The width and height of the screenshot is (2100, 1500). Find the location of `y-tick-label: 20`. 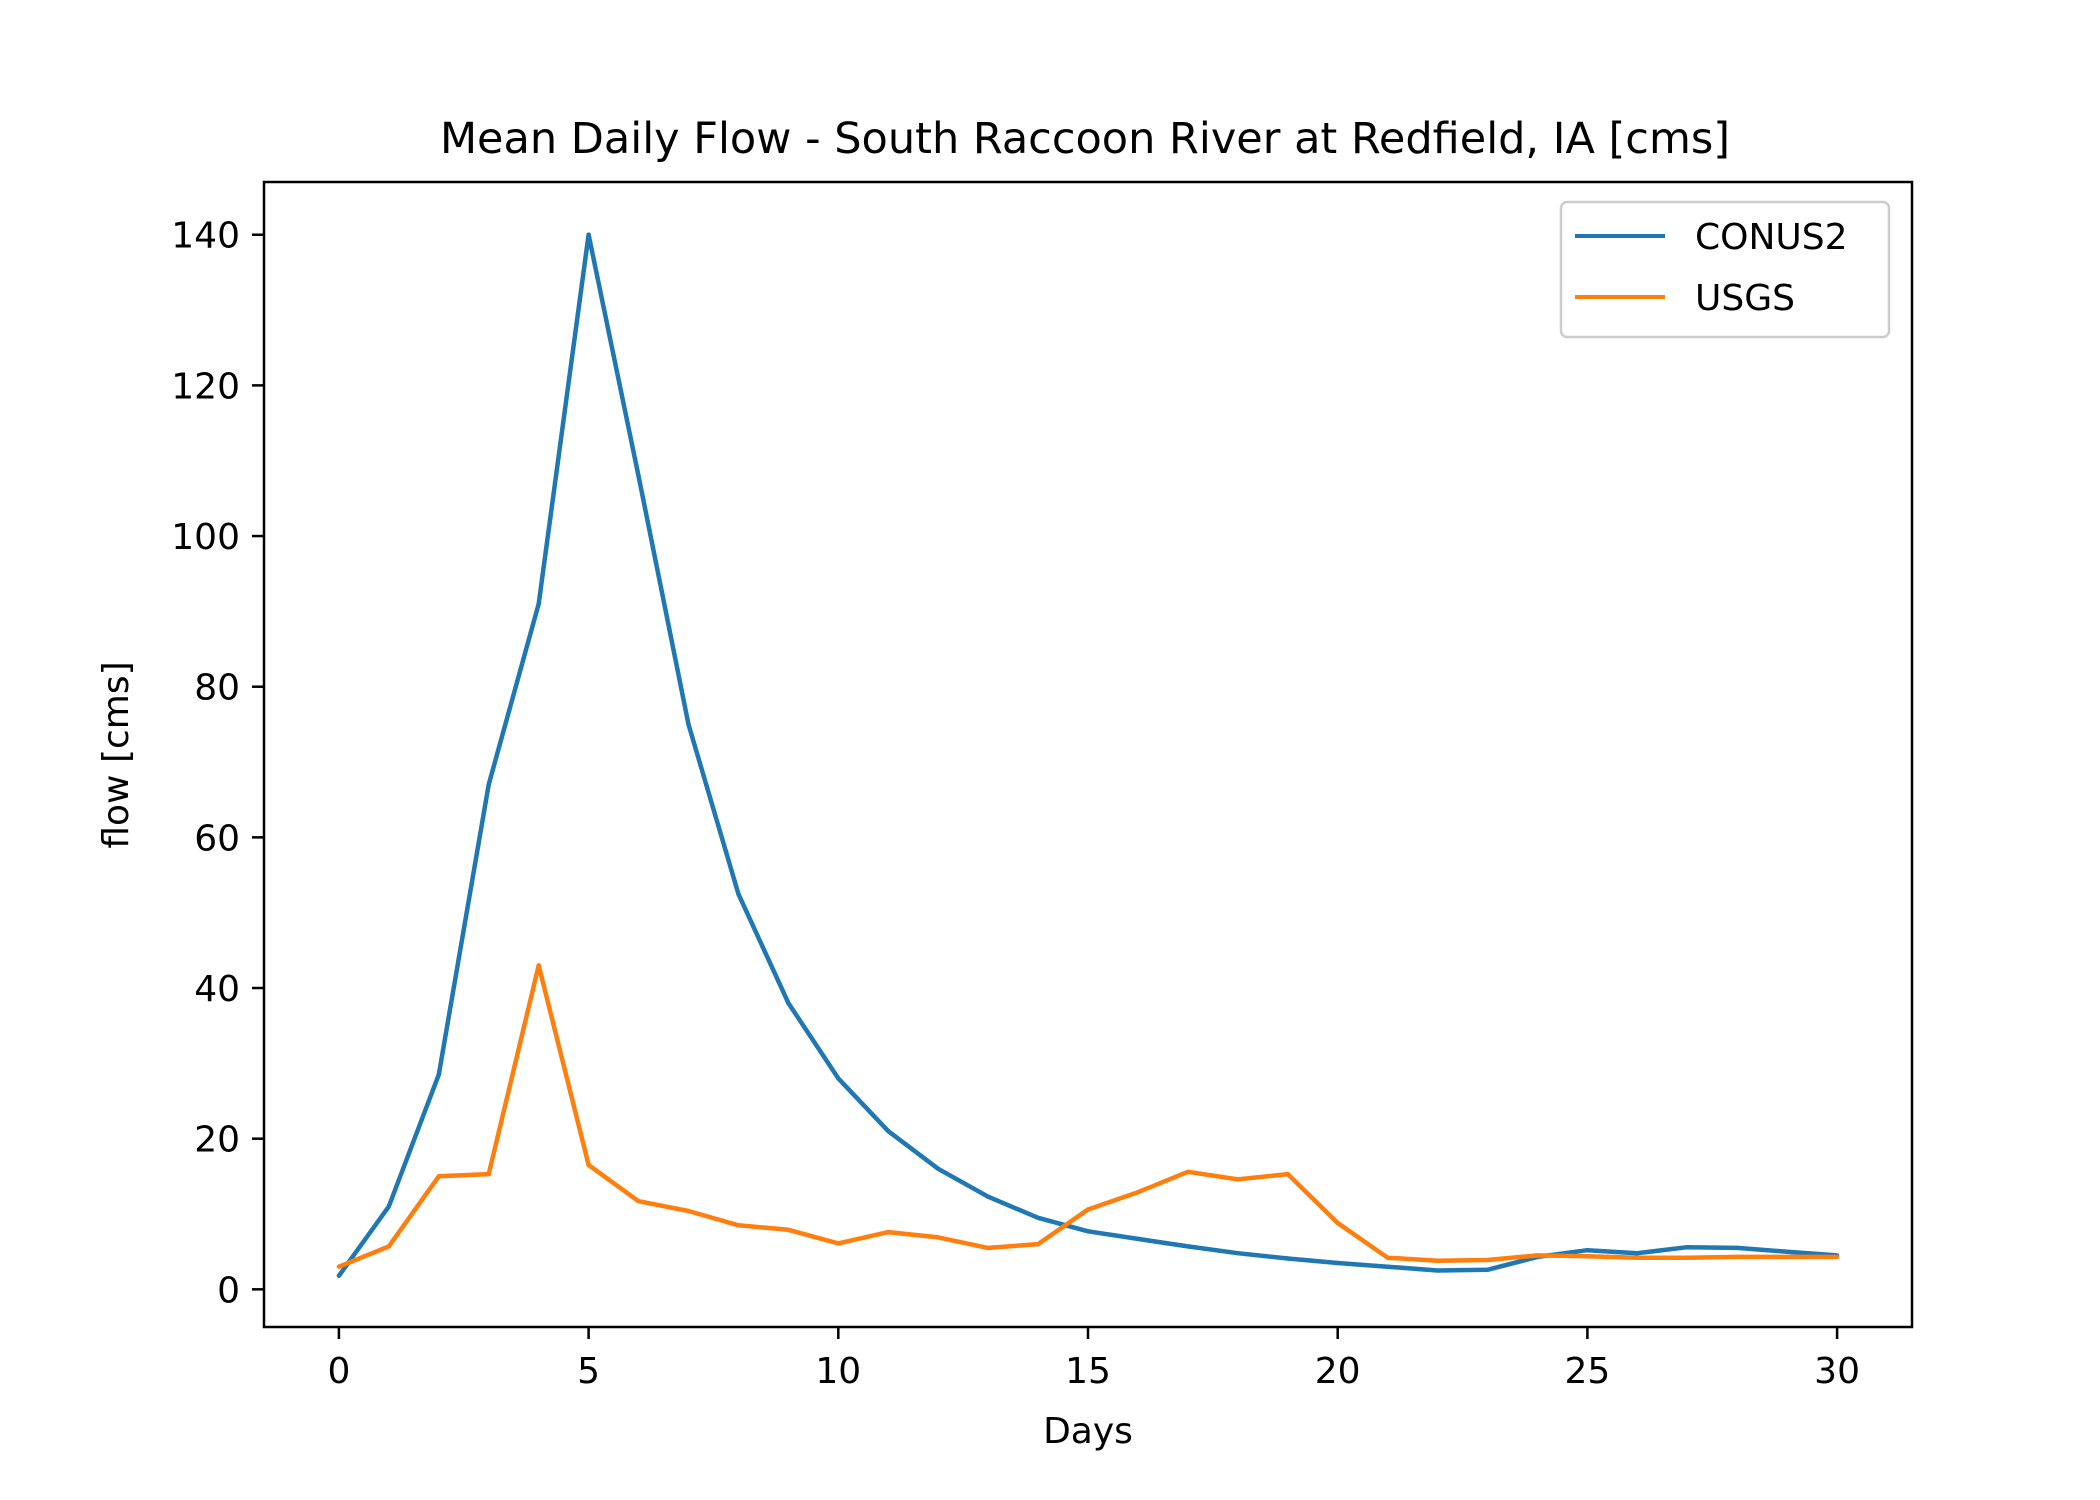

y-tick-label: 20 is located at coordinates (217, 1140).